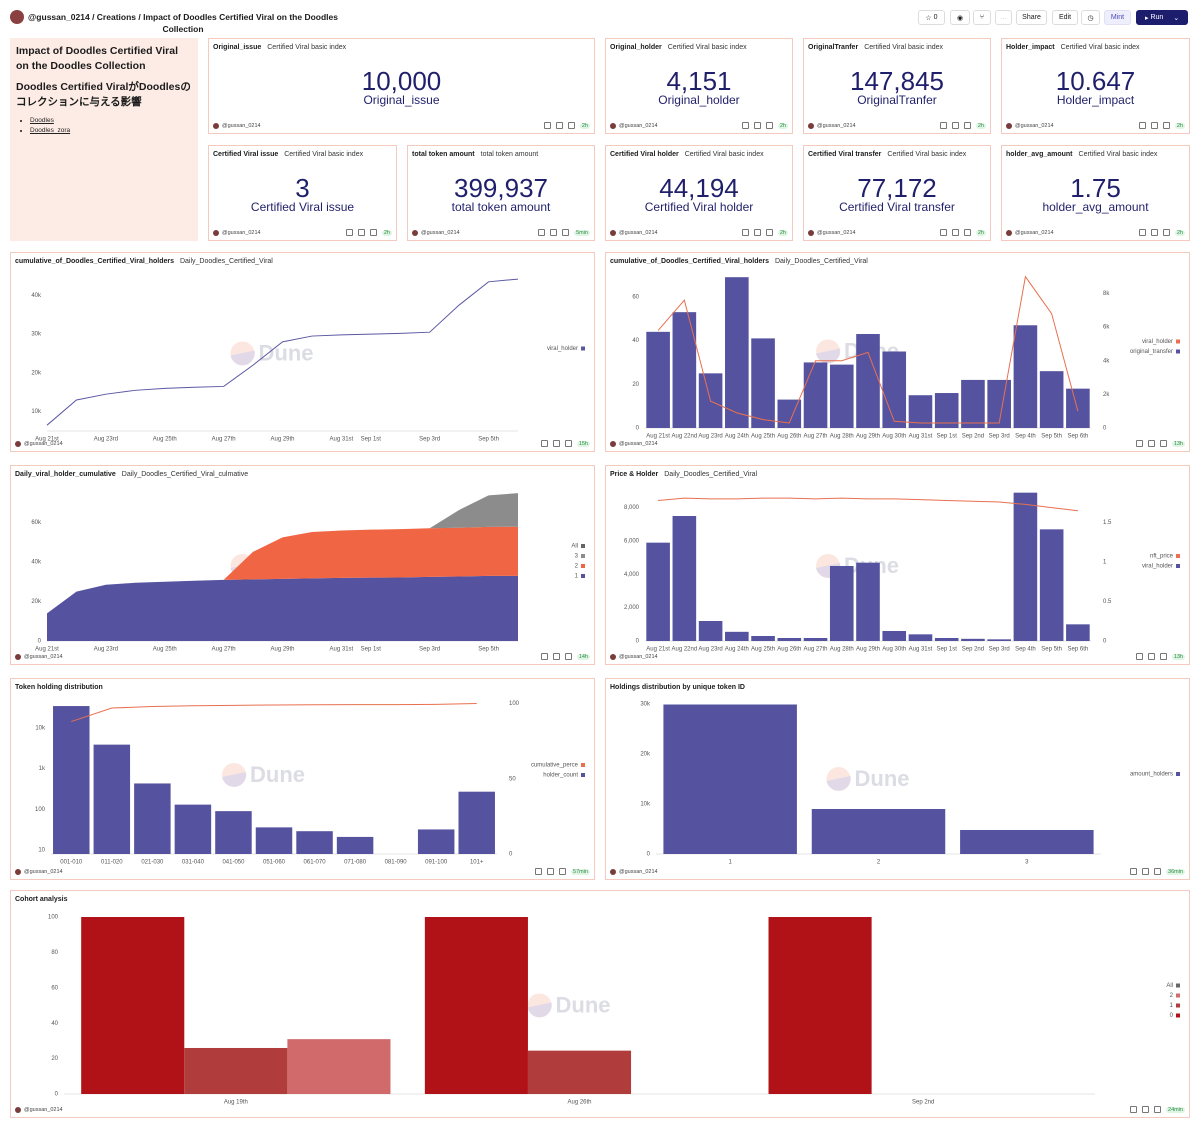 The image size is (1200, 1130). Describe the element at coordinates (699, 207) in the screenshot. I see `counter-label: Certified Viral holder` at that location.